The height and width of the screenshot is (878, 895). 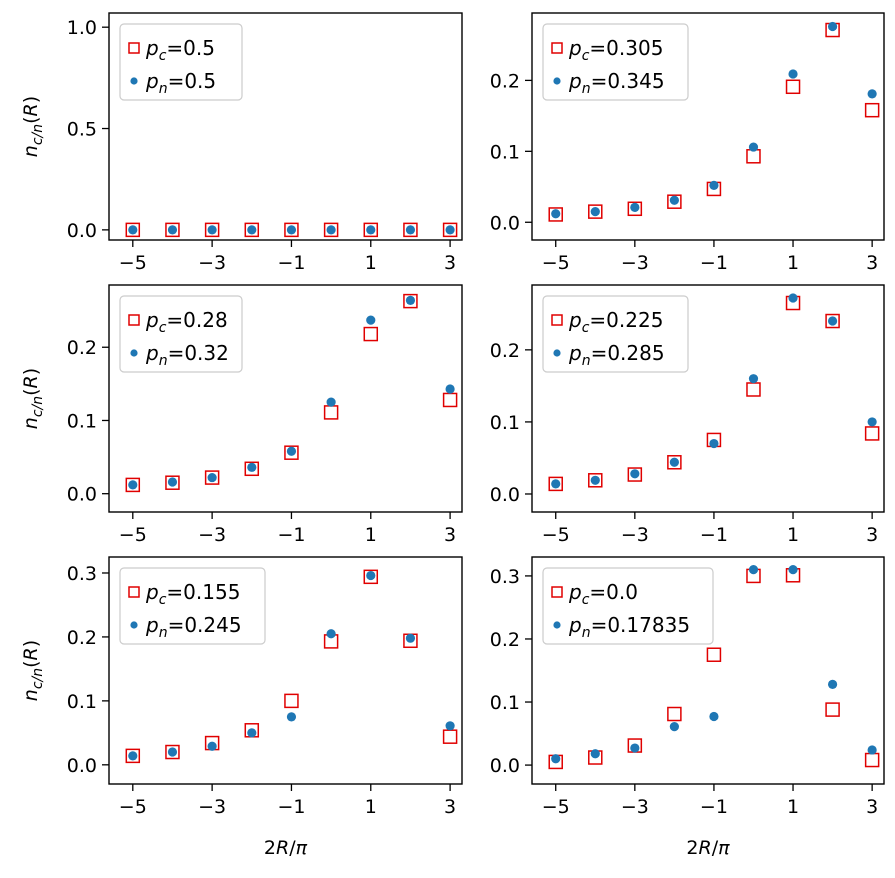 What do you see at coordinates (640, 625) in the screenshot?
I see `legend-value: =0.17835` at bounding box center [640, 625].